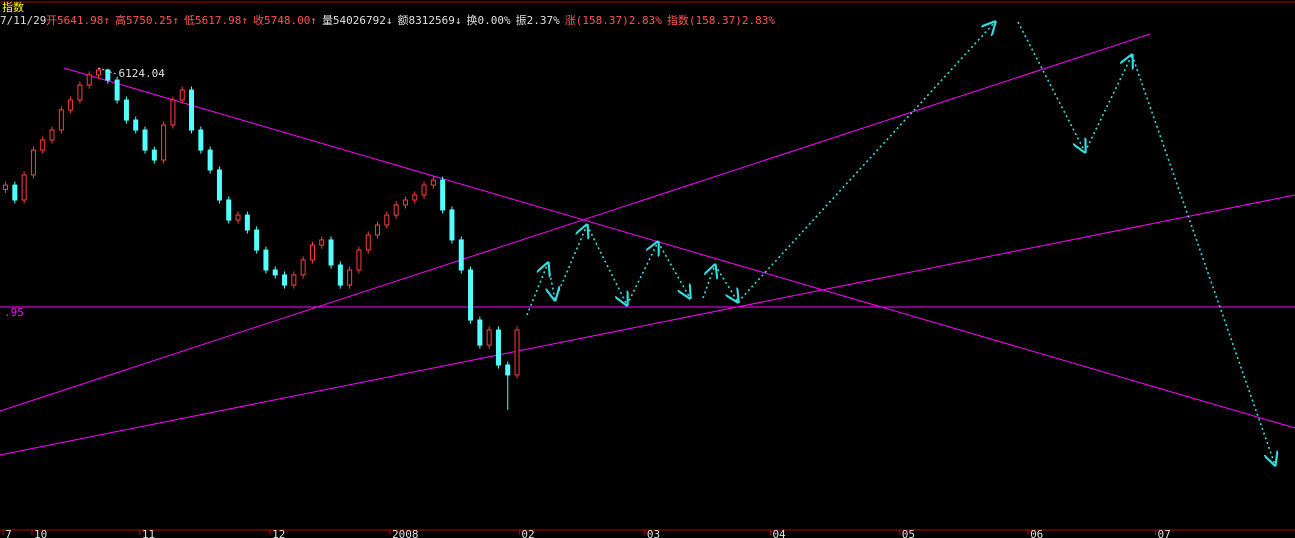 The width and height of the screenshot is (1295, 538). I want to click on x-tick-label: 06, so click(1036, 533).